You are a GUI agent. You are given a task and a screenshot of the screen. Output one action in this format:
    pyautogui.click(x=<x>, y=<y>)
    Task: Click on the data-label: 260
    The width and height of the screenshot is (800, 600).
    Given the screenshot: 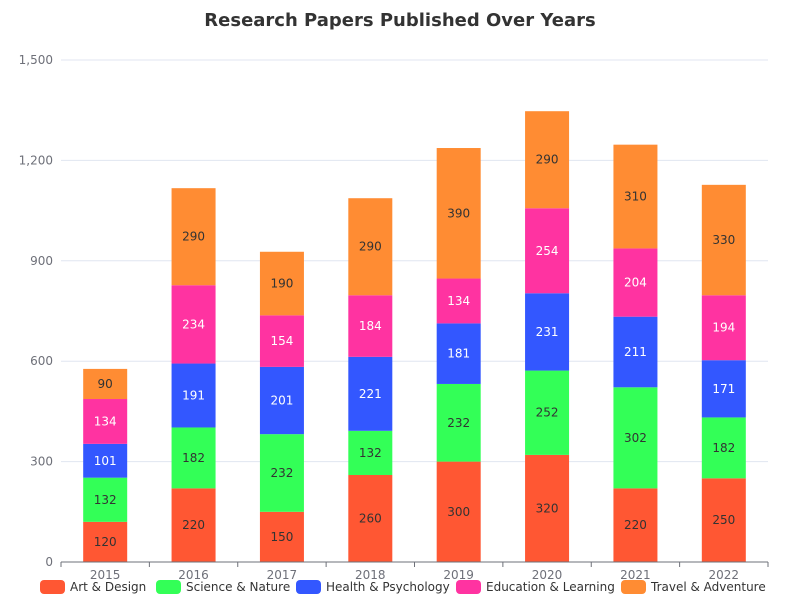 What is the action you would take?
    pyautogui.click(x=370, y=518)
    